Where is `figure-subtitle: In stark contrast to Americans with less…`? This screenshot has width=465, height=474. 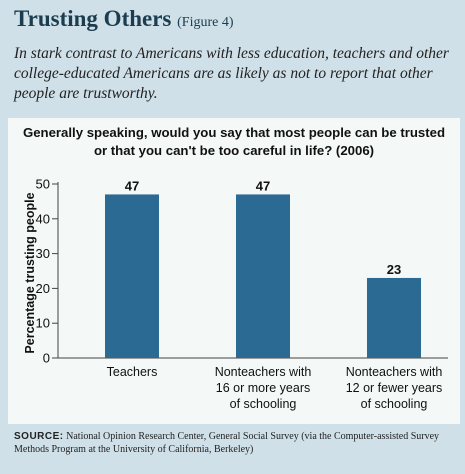 figure-subtitle: In stark contrast to Americans with less… is located at coordinates (231, 73).